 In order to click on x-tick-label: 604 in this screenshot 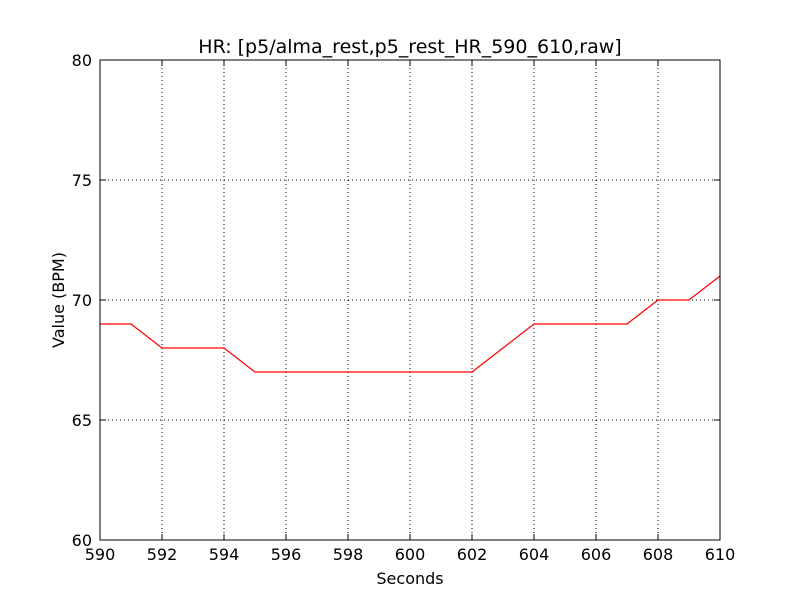, I will do `click(534, 554)`.